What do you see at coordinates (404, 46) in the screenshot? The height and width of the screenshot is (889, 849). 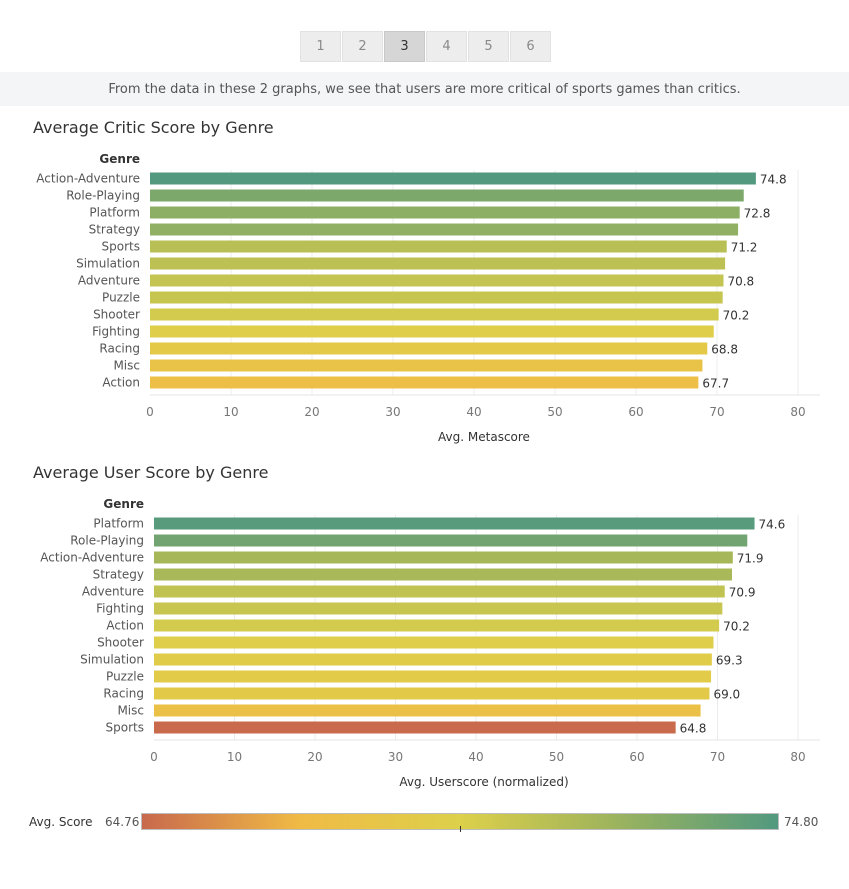 I see `page-button-3: 3` at bounding box center [404, 46].